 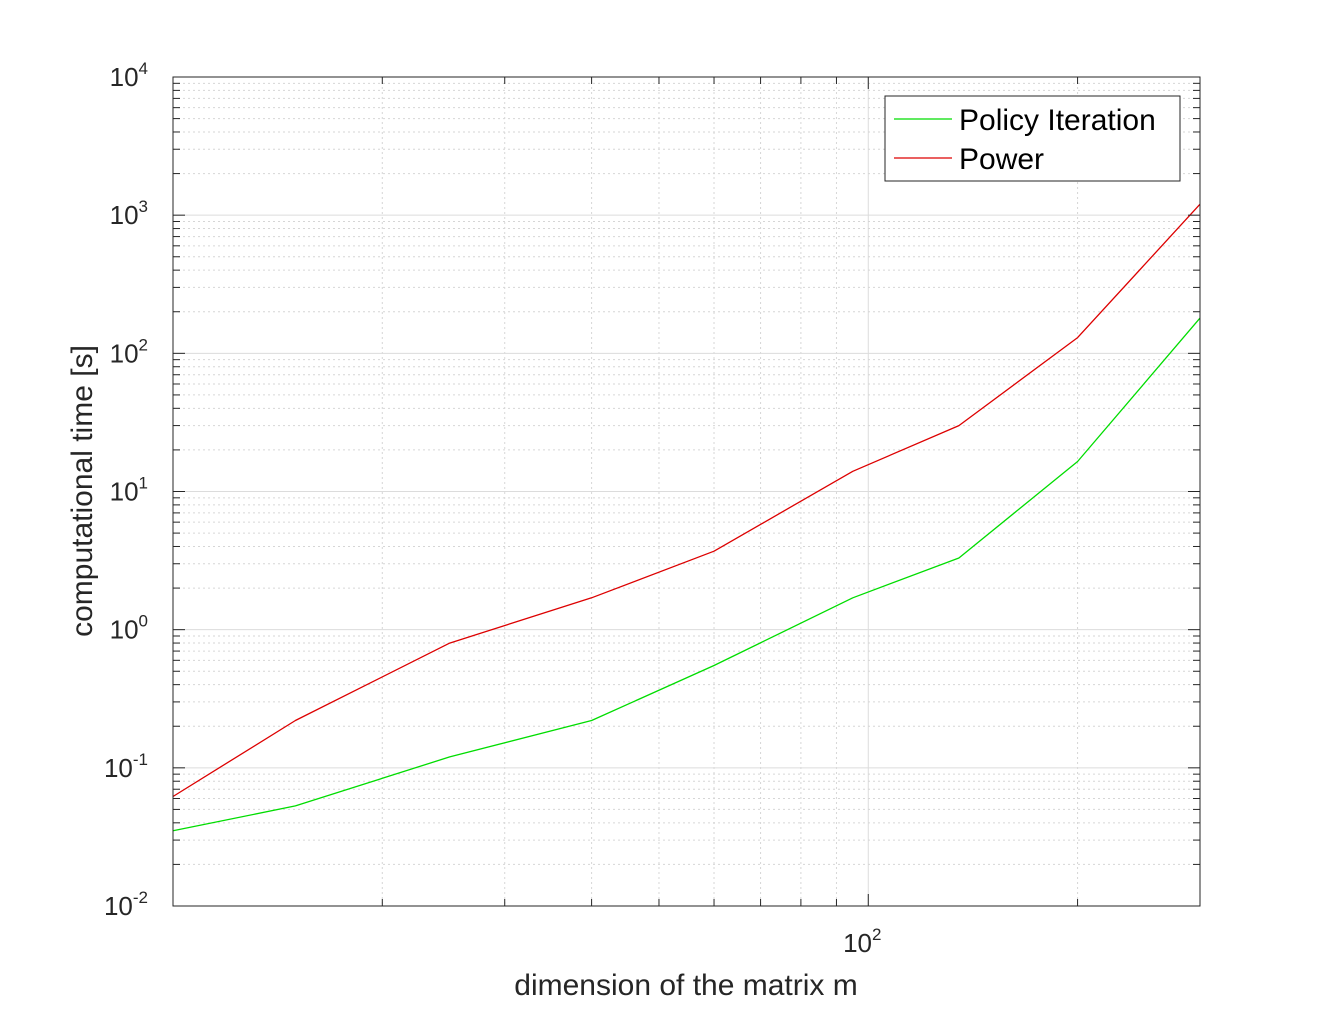 What do you see at coordinates (129, 628) in the screenshot?
I see `y-tick-label: 10⁰` at bounding box center [129, 628].